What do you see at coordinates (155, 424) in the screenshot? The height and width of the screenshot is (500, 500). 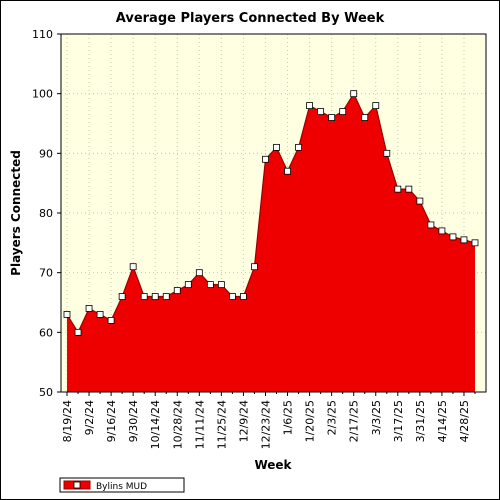 I see `x-tick-label: 10/14/24` at bounding box center [155, 424].